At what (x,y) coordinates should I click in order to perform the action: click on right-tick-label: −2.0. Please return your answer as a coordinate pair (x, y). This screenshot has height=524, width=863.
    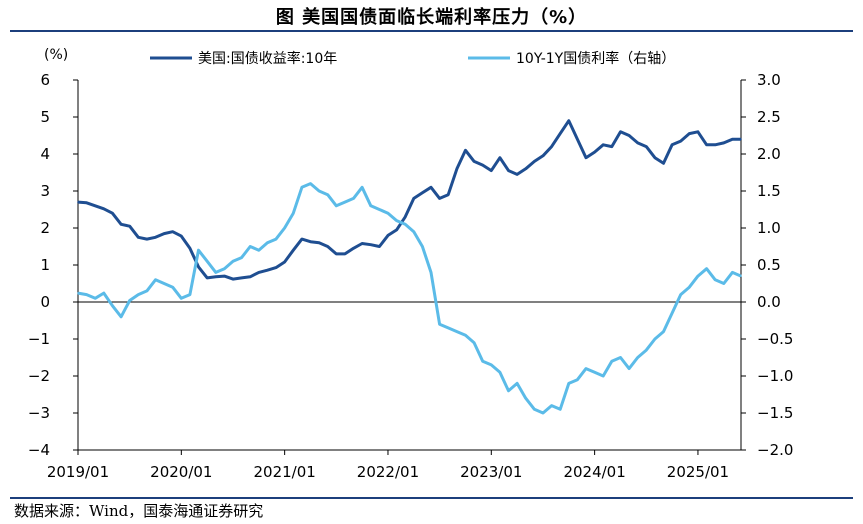
    Looking at the image, I should click on (775, 450).